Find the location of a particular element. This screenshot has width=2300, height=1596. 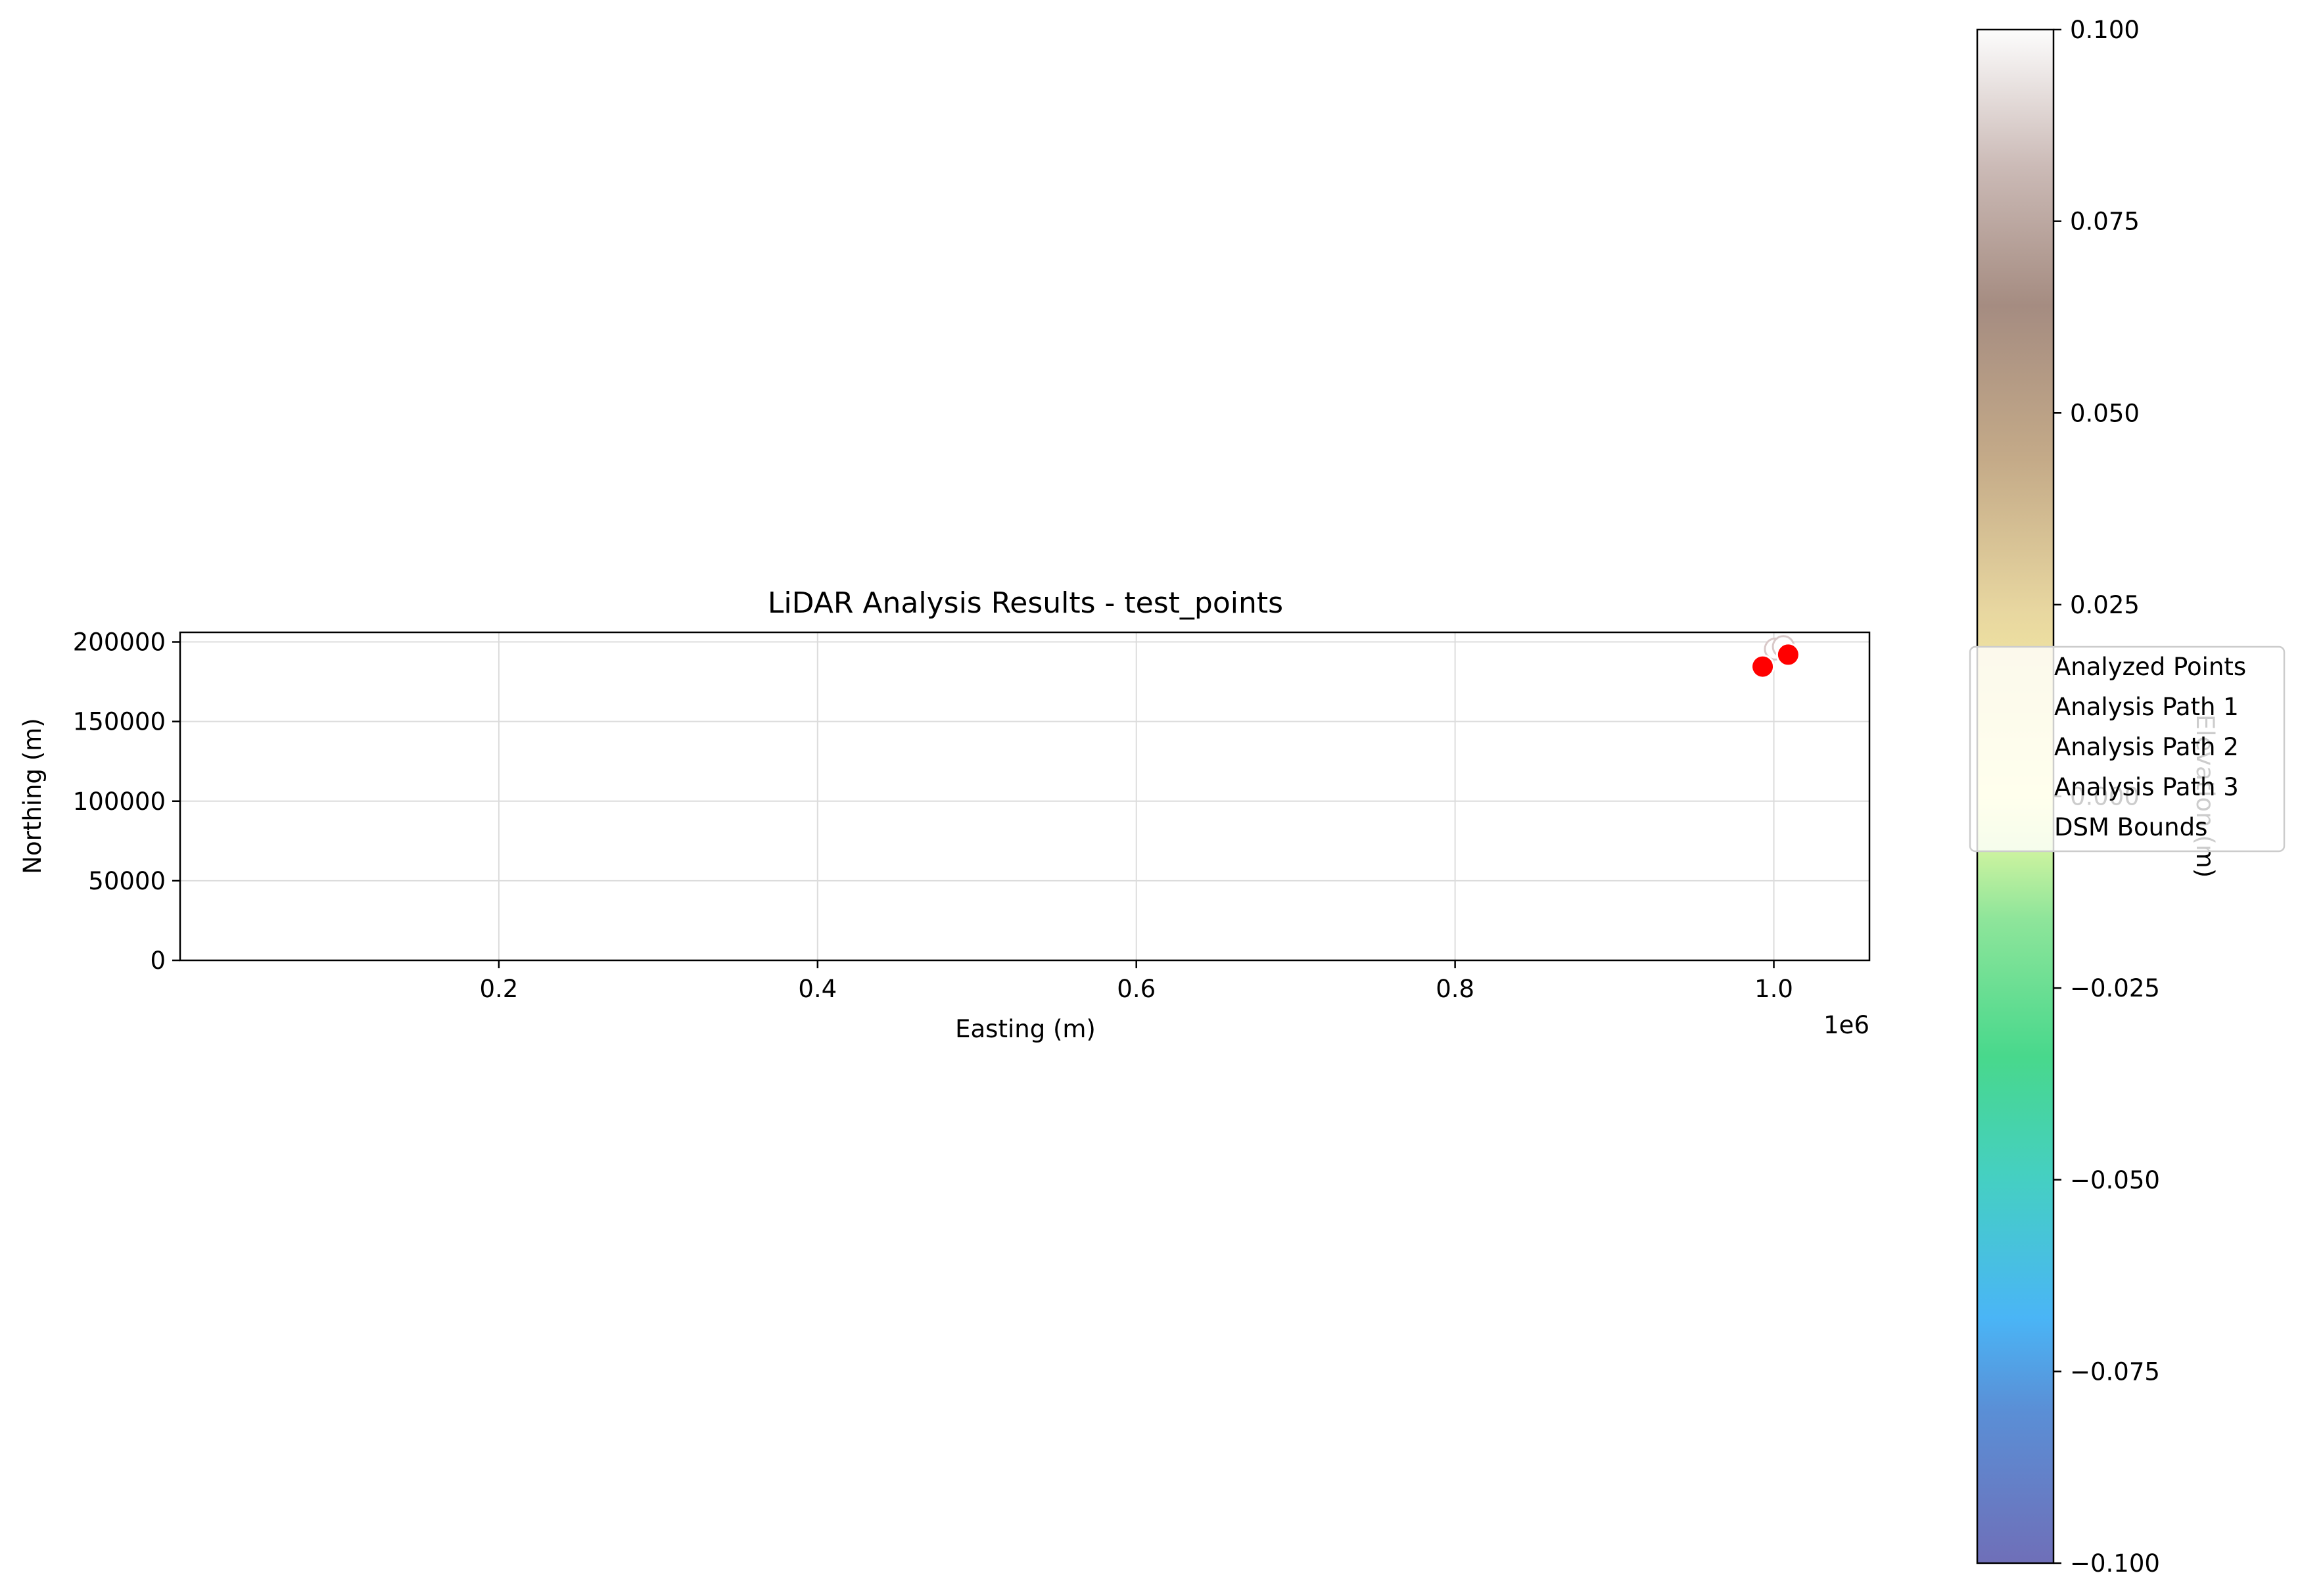

y-tick-label: 150000 is located at coordinates (119, 722).